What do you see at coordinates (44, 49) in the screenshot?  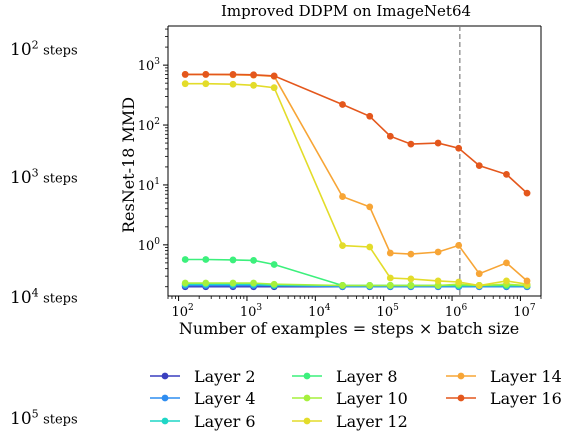 I see `steps-label-1e2: 102 steps` at bounding box center [44, 49].